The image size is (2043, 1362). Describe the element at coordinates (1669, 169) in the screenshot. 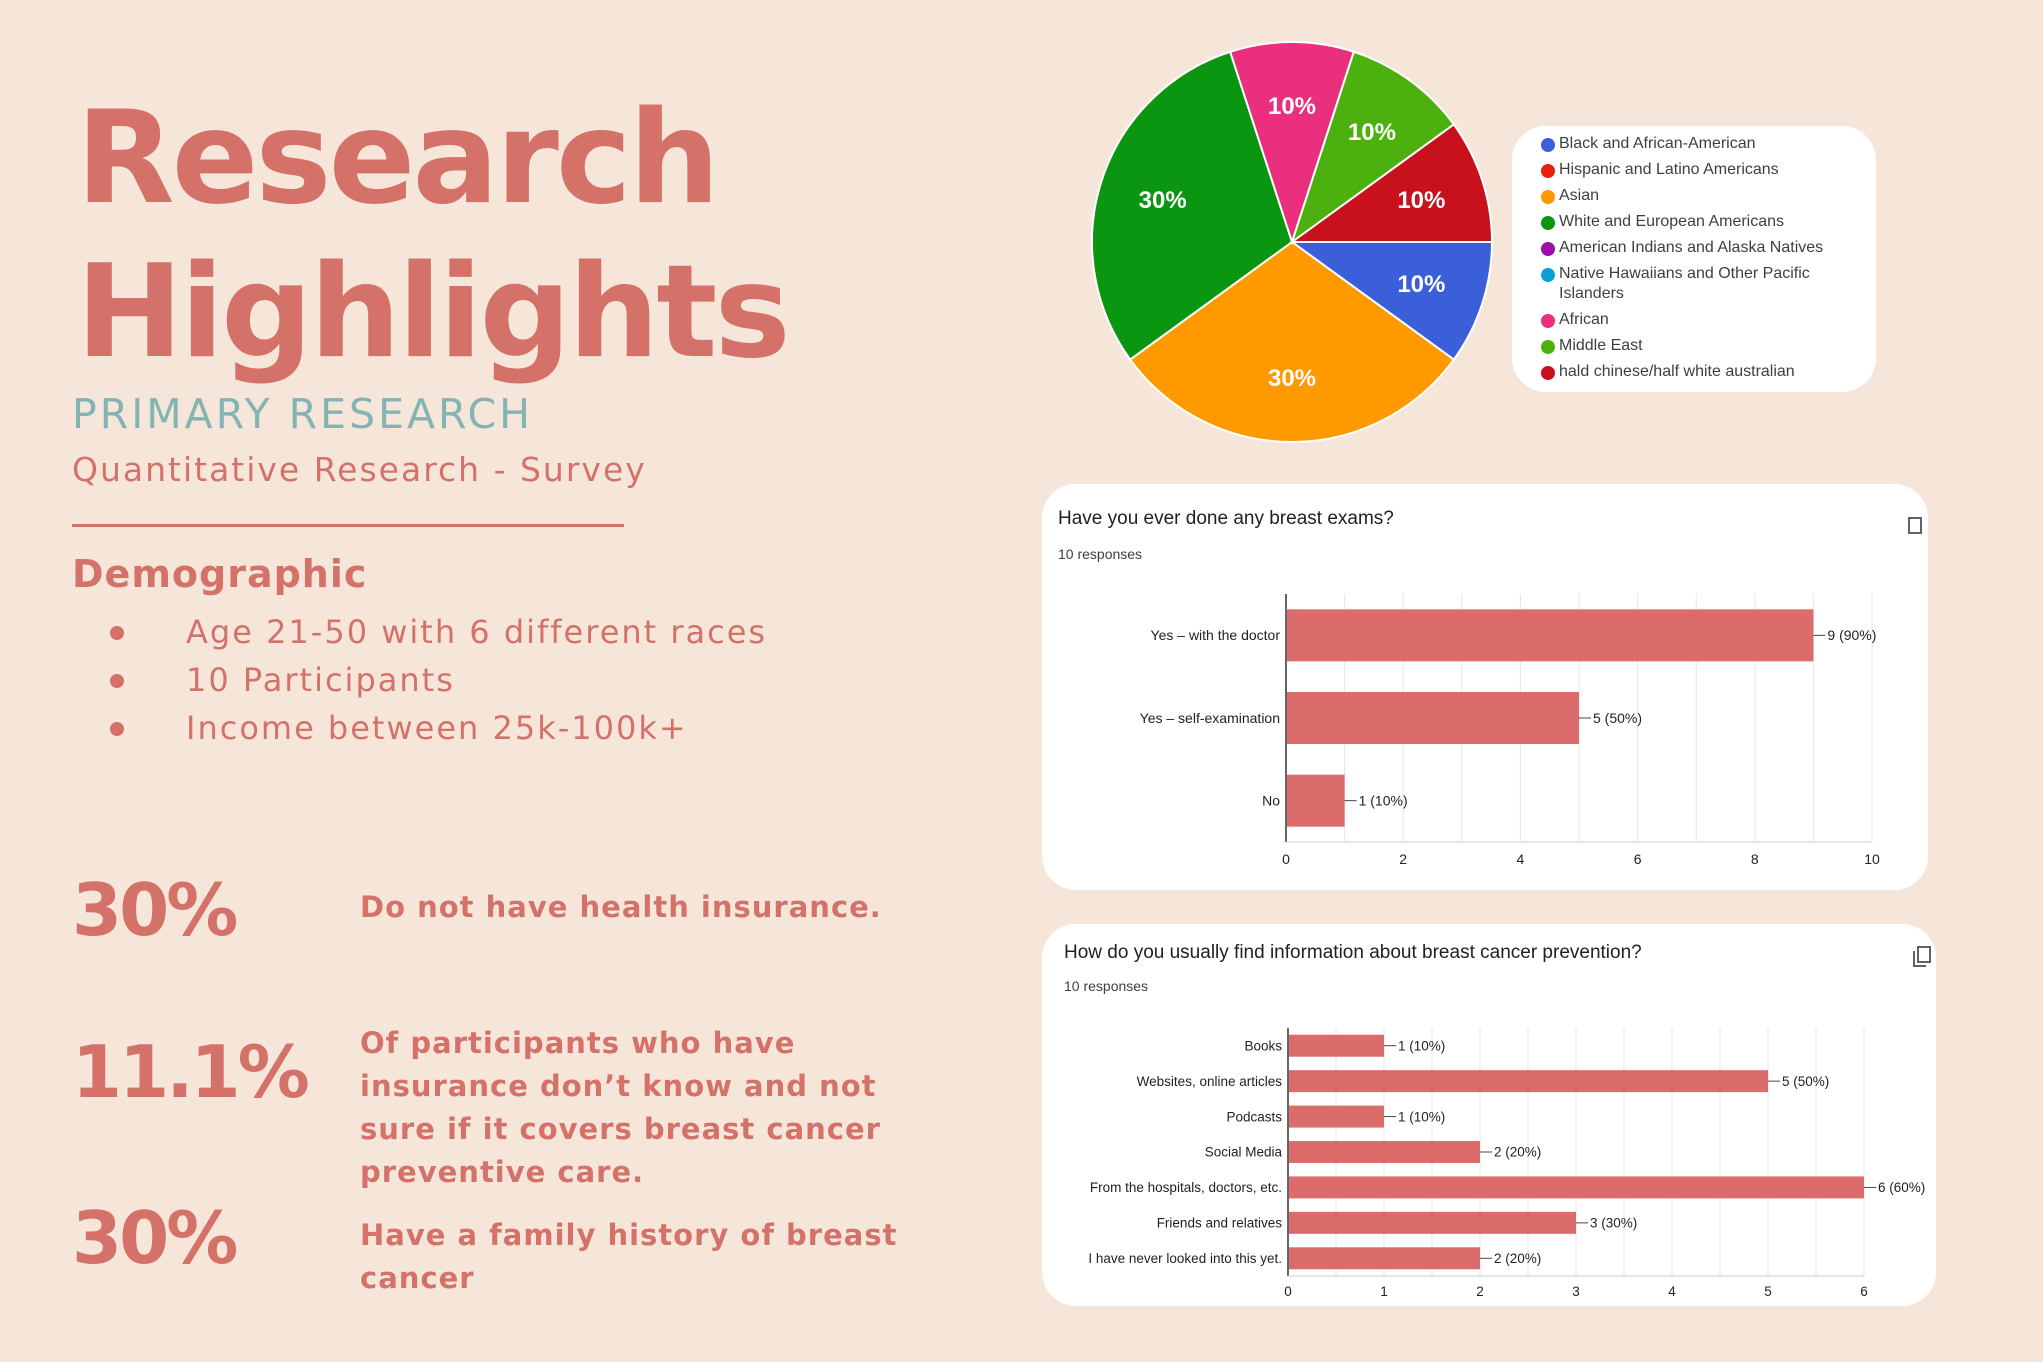

I see `legend-label: Hispanic and Latino Americans` at that location.